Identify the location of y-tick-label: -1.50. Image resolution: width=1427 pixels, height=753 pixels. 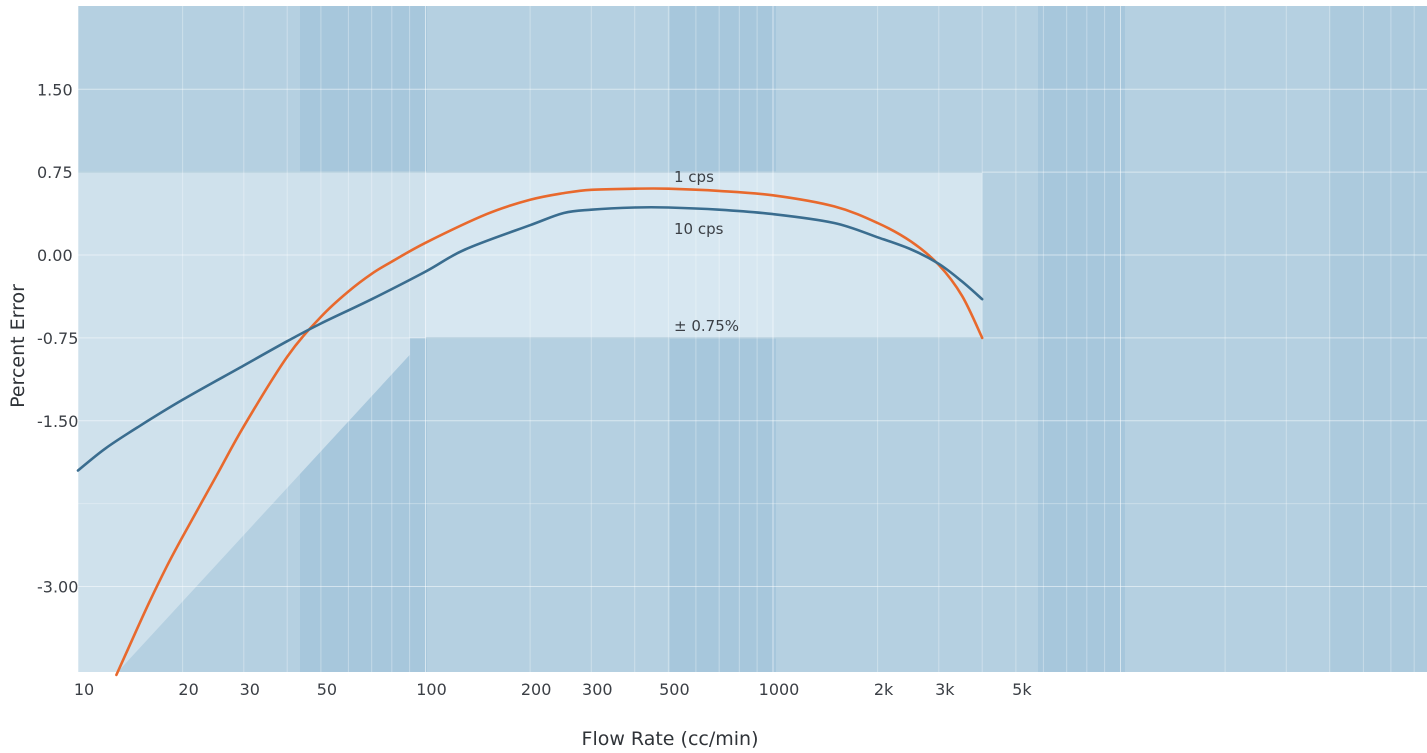
(57, 421).